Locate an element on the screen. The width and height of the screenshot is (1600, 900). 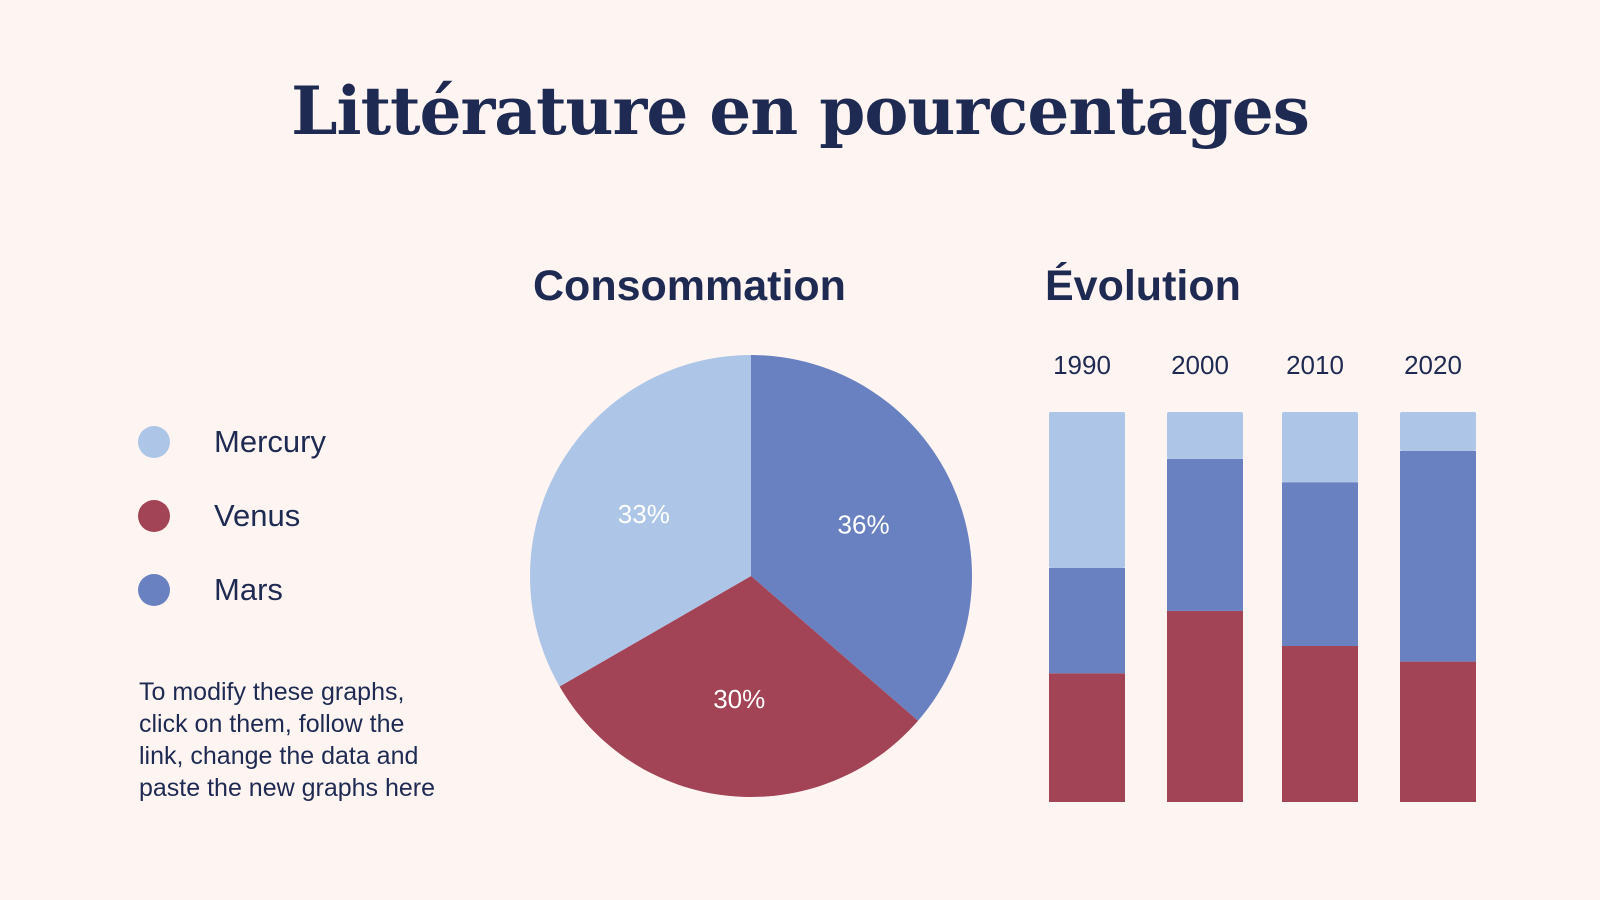
legend-item-mercury: Mercury is located at coordinates (232, 442).